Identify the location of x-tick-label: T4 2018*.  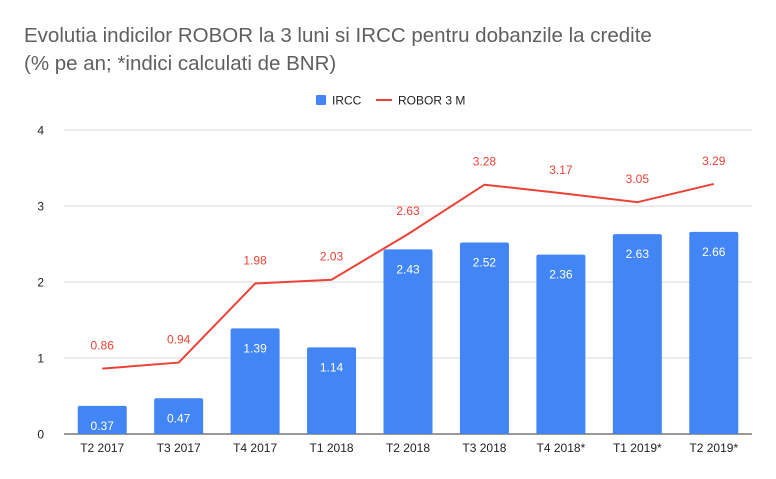
(561, 448).